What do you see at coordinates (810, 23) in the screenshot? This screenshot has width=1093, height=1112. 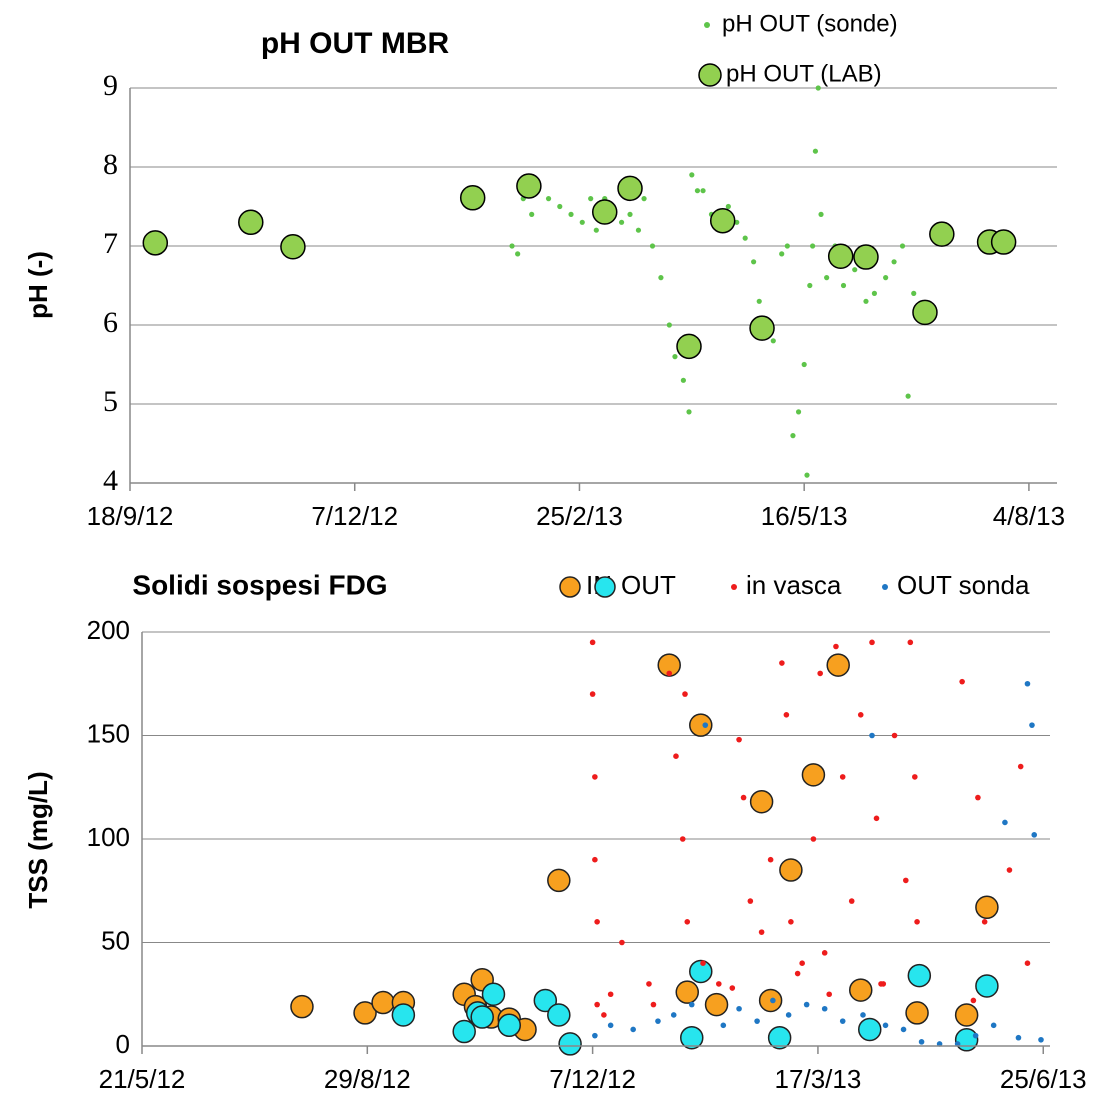 I see `legend-label: pH OUT (sonde)` at bounding box center [810, 23].